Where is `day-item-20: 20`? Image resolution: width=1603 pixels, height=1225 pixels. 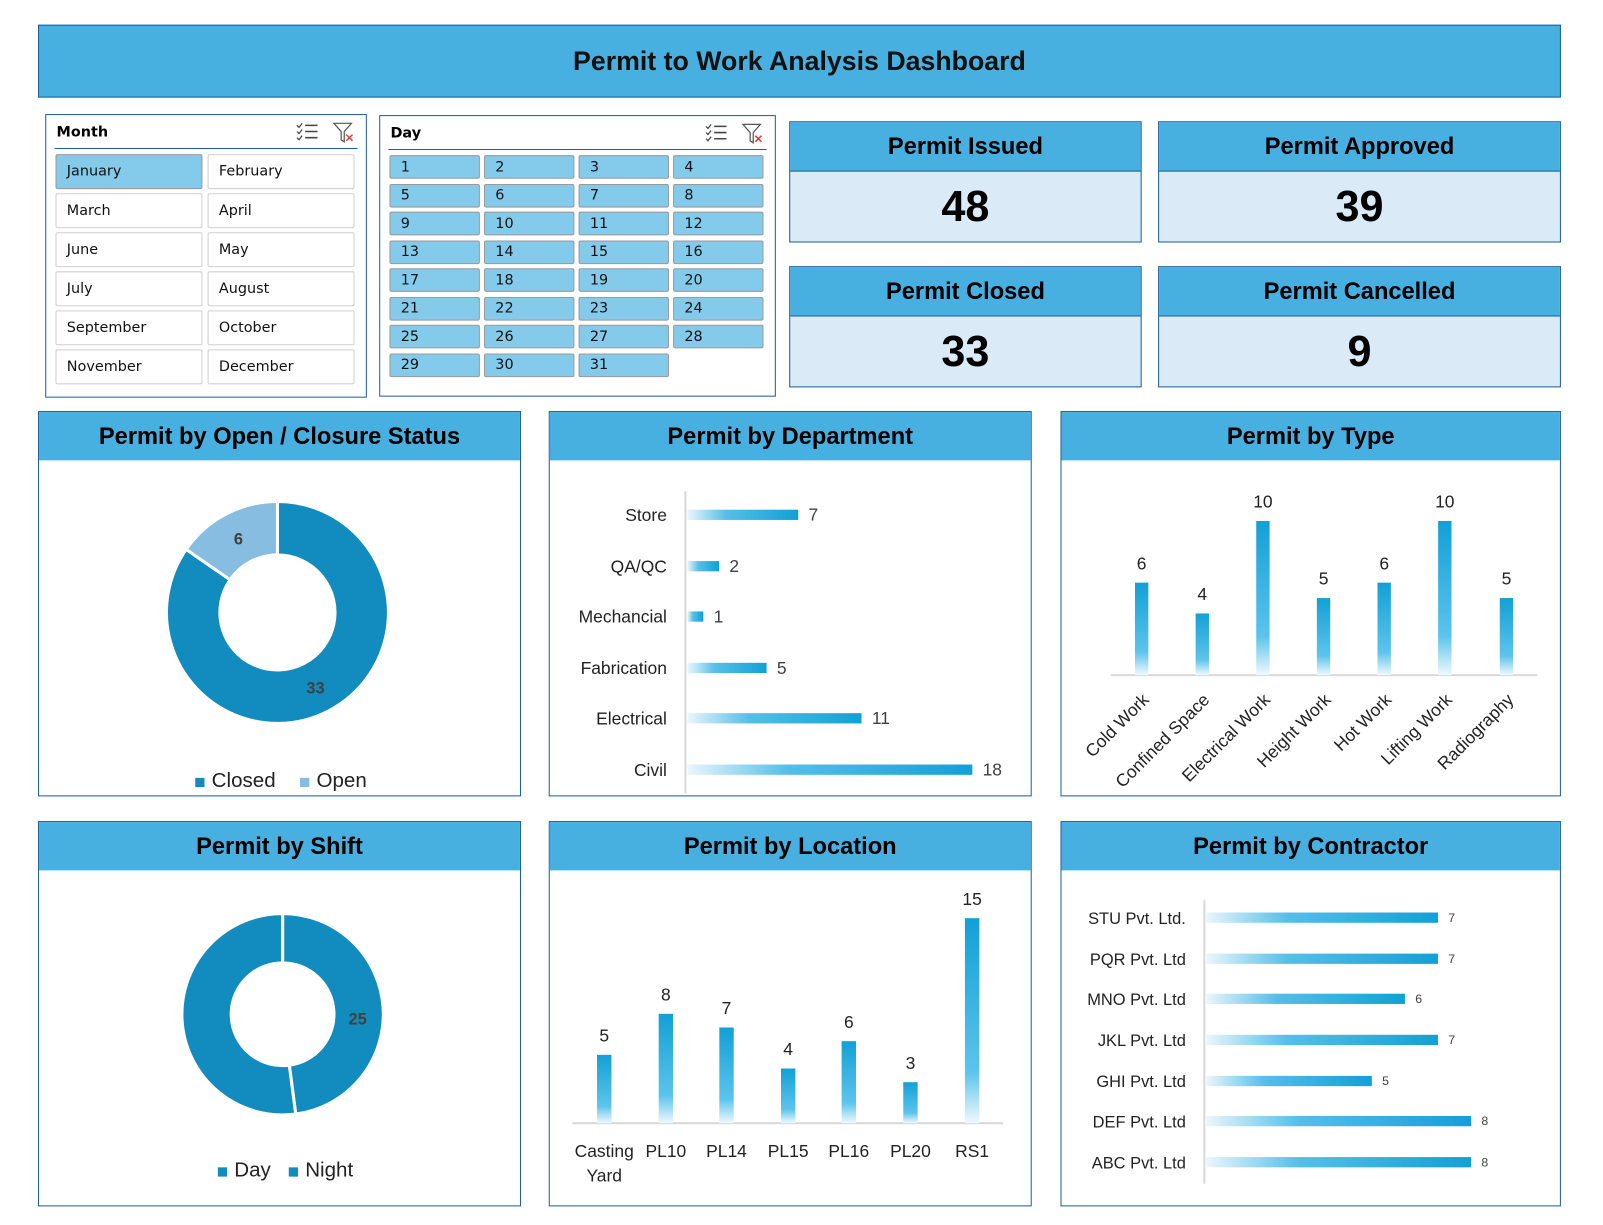
day-item-20: 20 is located at coordinates (718, 280).